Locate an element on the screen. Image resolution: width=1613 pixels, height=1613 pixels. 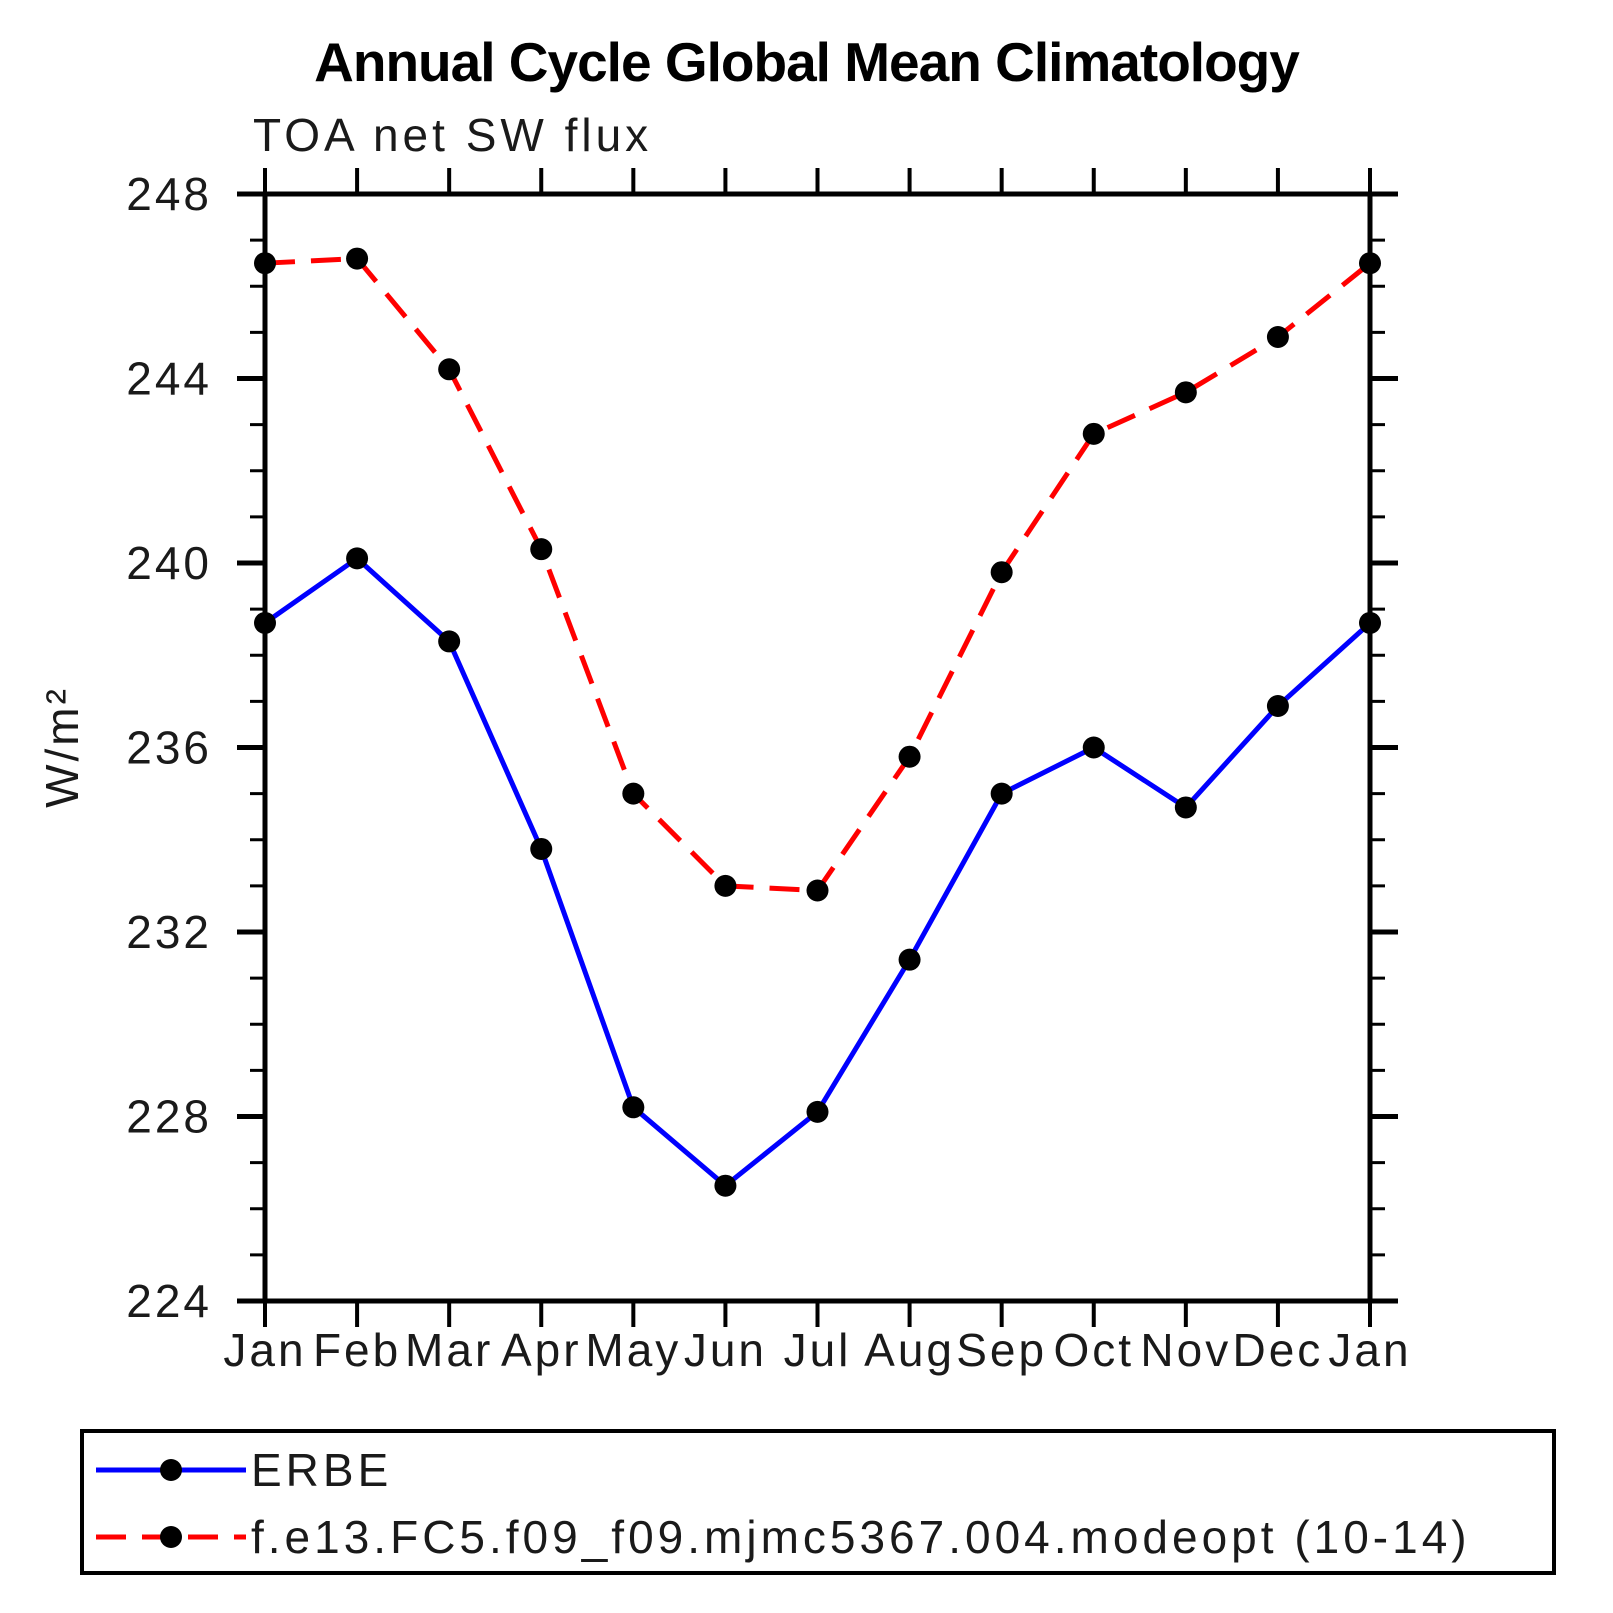
x-axis-tick-label: Aug is located at coordinates (909, 1350).